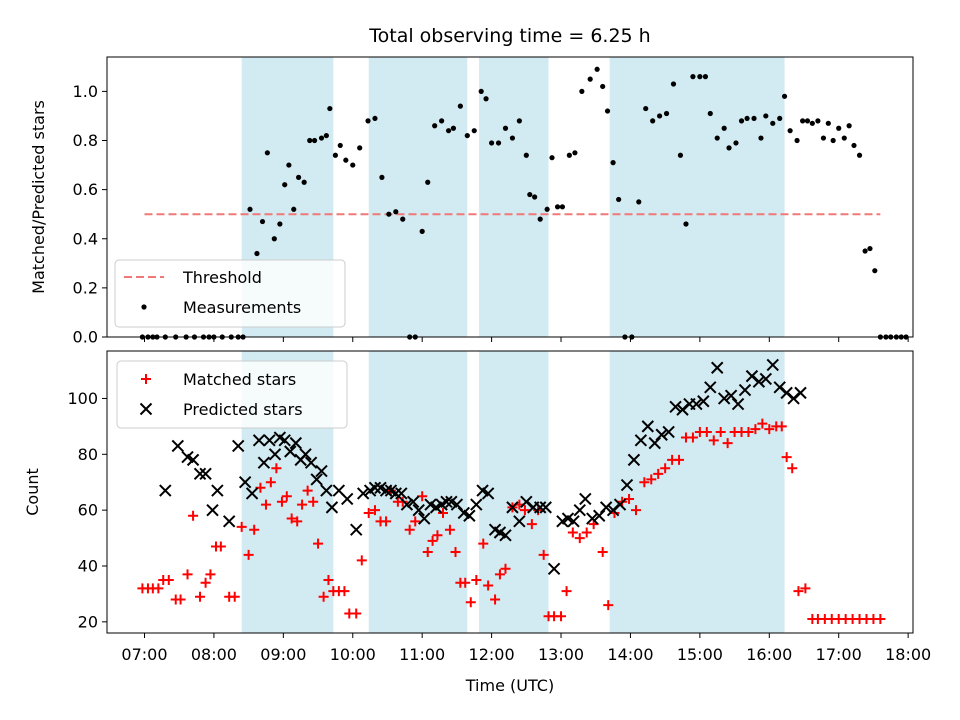 The height and width of the screenshot is (720, 960). I want to click on legend-threshold-label: Threshold, so click(222, 277).